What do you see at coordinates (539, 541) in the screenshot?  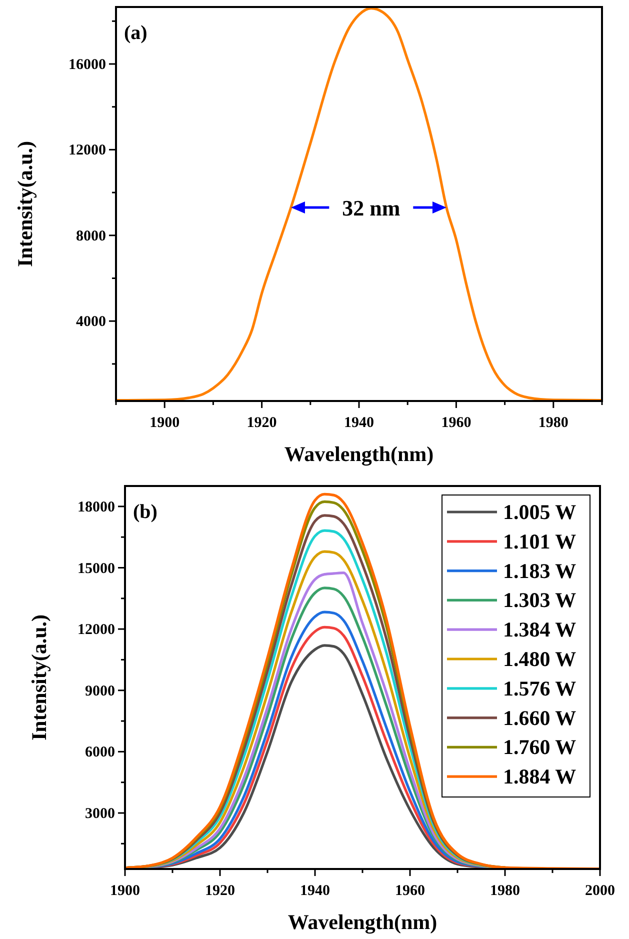 I see `legend-label: 1.101 W` at bounding box center [539, 541].